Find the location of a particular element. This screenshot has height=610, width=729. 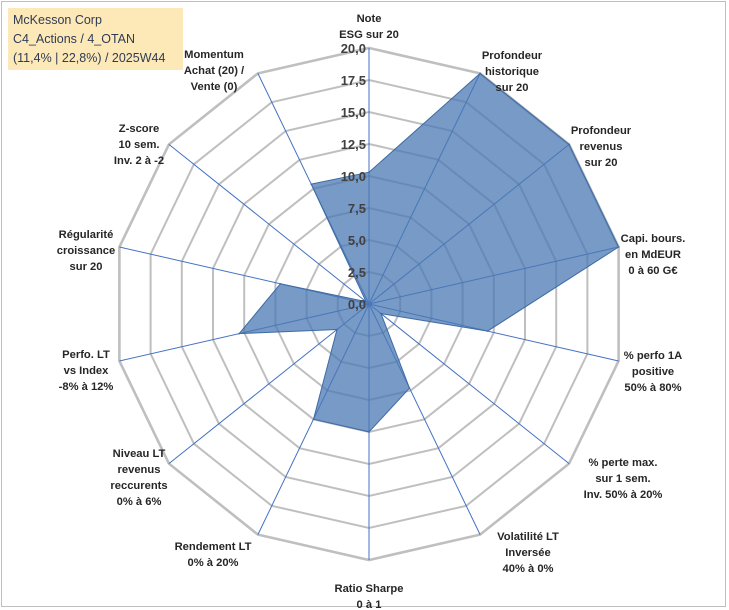

axis-label-line: 0% à 20% is located at coordinates (213, 563).